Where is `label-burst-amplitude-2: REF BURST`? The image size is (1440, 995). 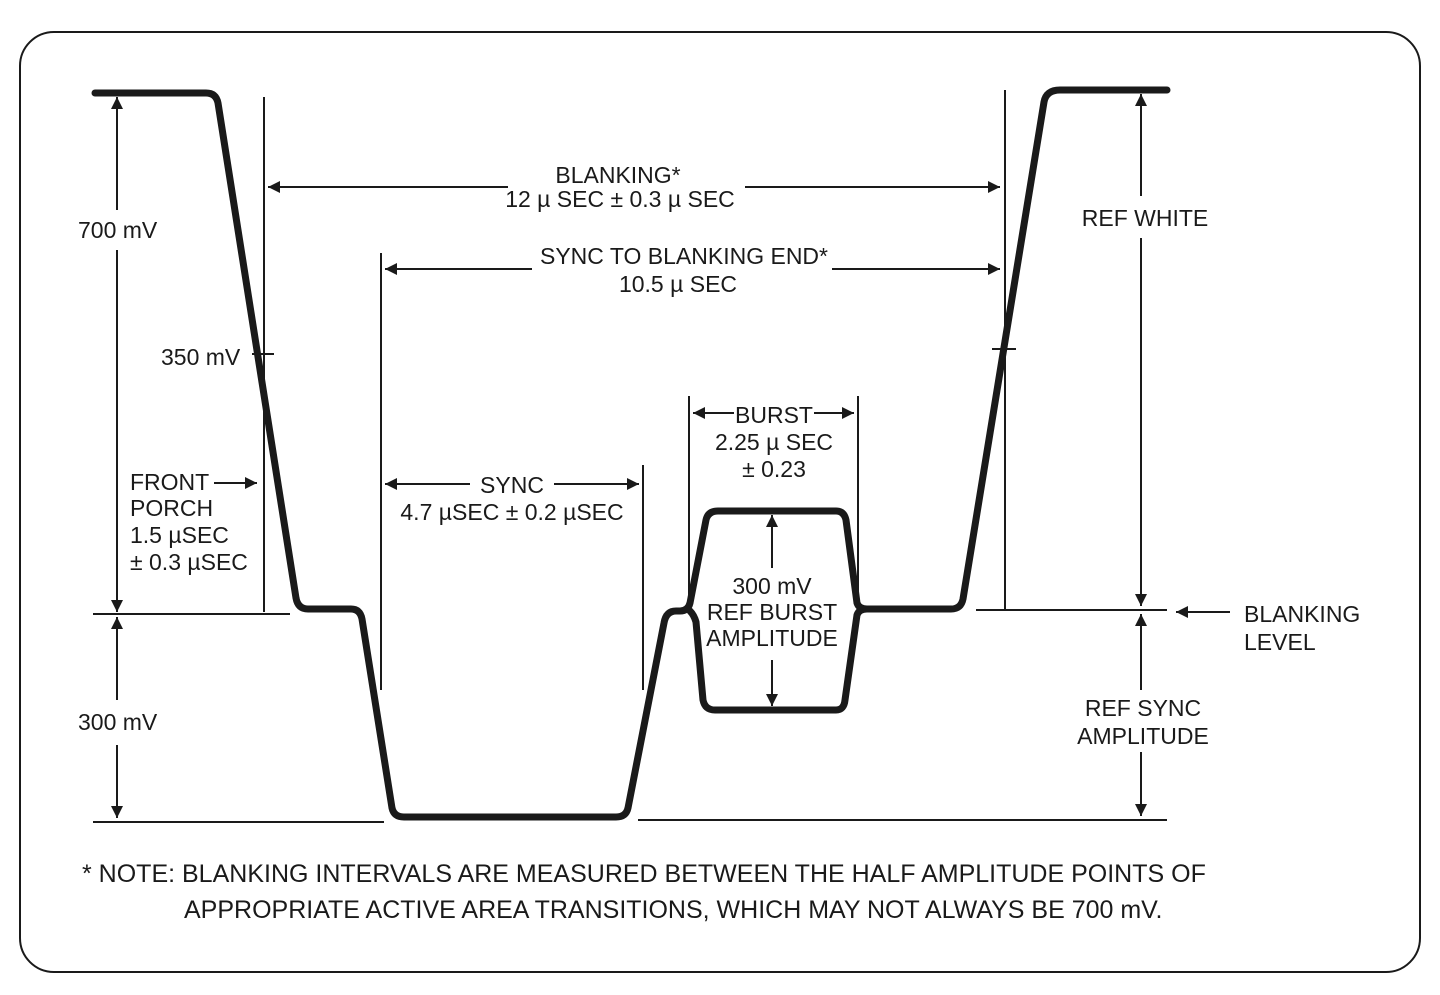
label-burst-amplitude-2: REF BURST is located at coordinates (772, 612).